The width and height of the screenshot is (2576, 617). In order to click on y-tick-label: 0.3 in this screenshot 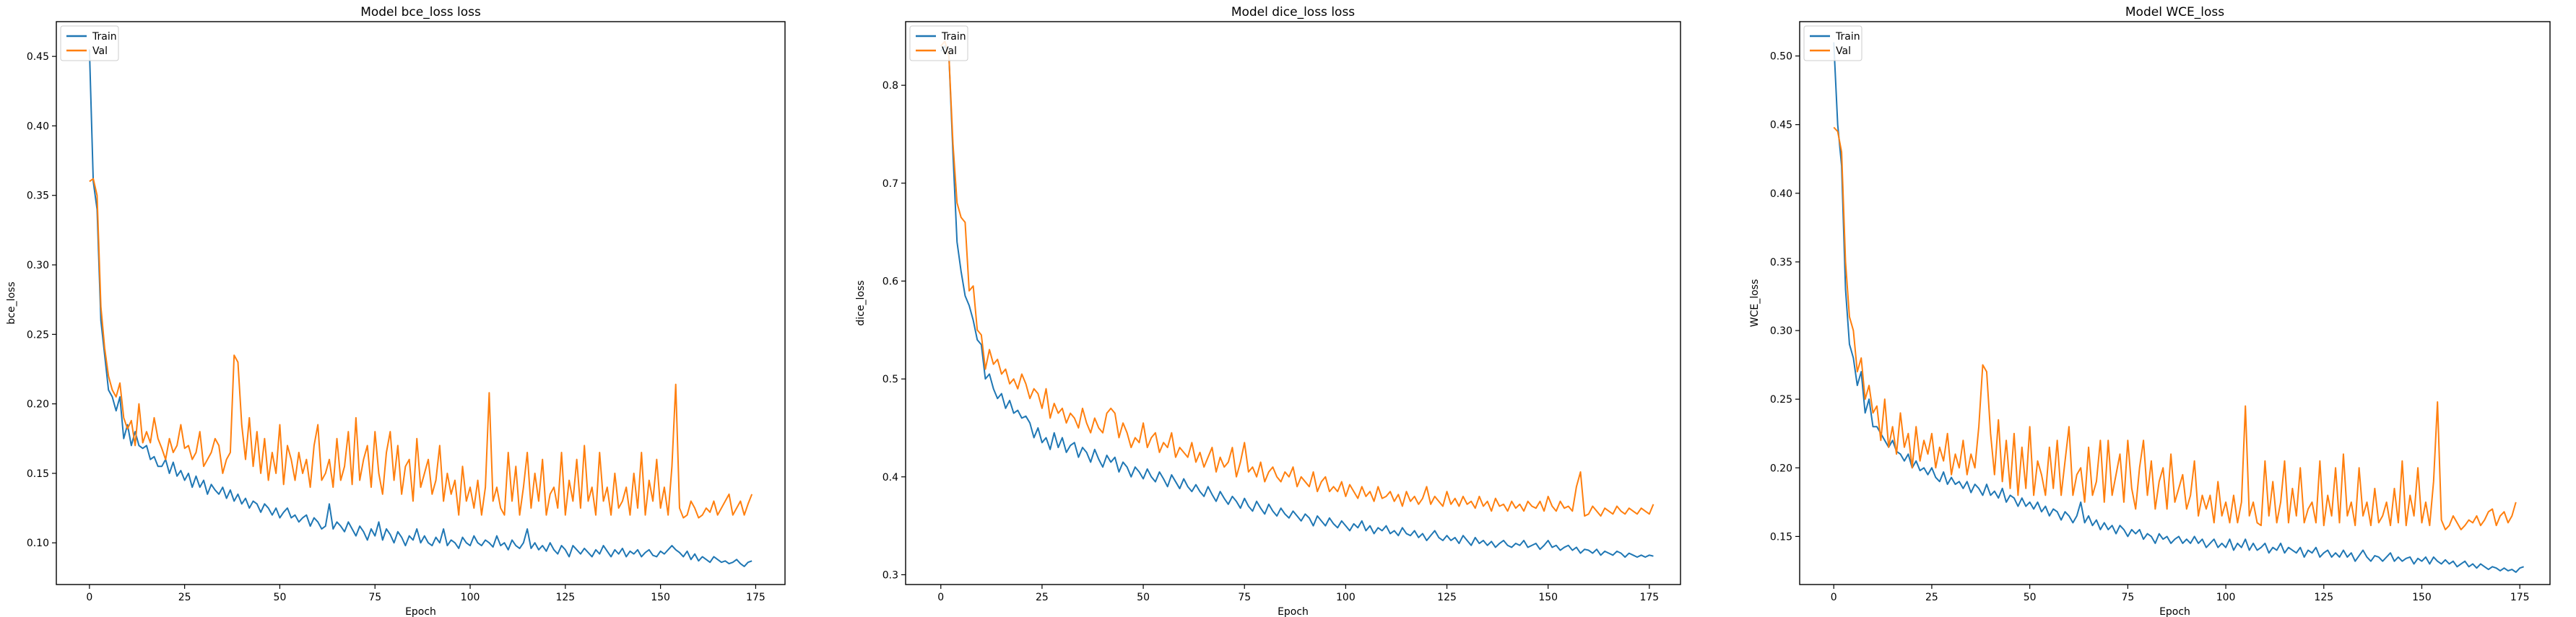, I will do `click(890, 575)`.